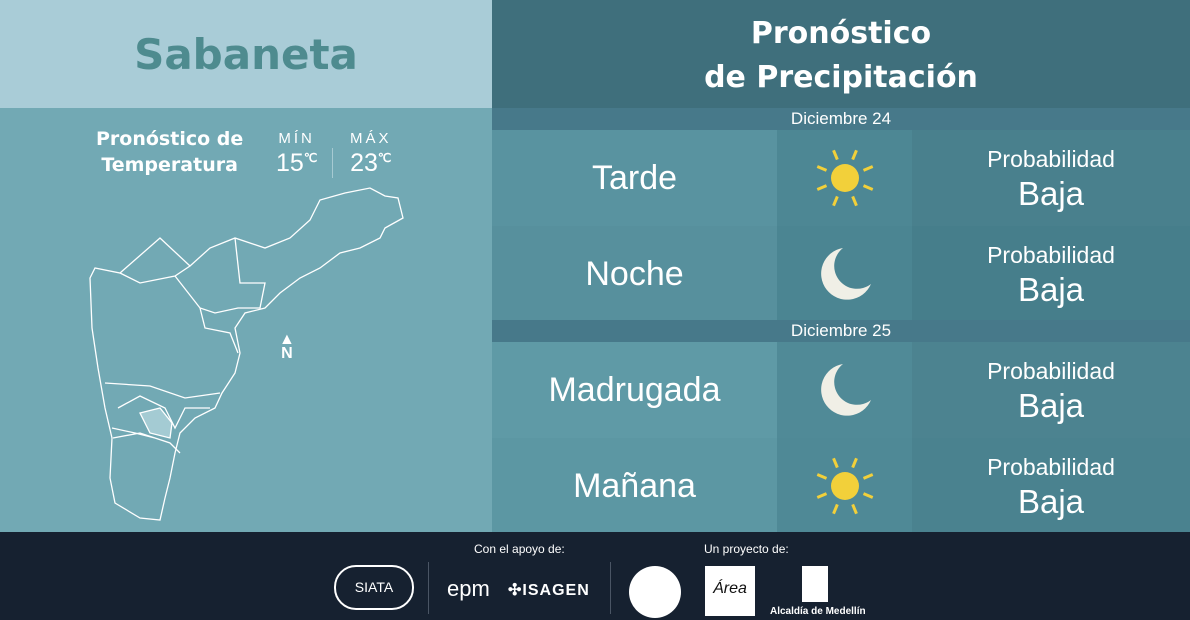  I want to click on period-name: Madrugada, so click(634, 390).